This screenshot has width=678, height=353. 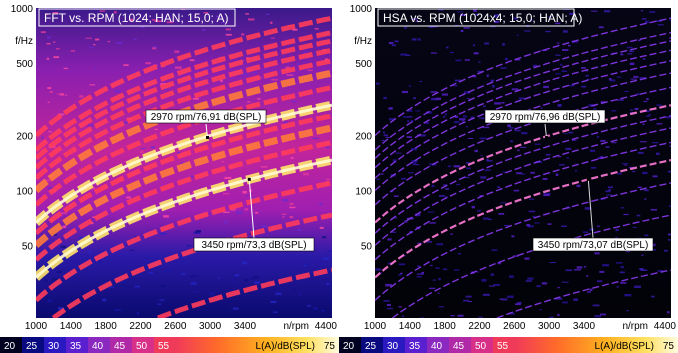 What do you see at coordinates (36, 326) in the screenshot?
I see `x-tick-label: 1000` at bounding box center [36, 326].